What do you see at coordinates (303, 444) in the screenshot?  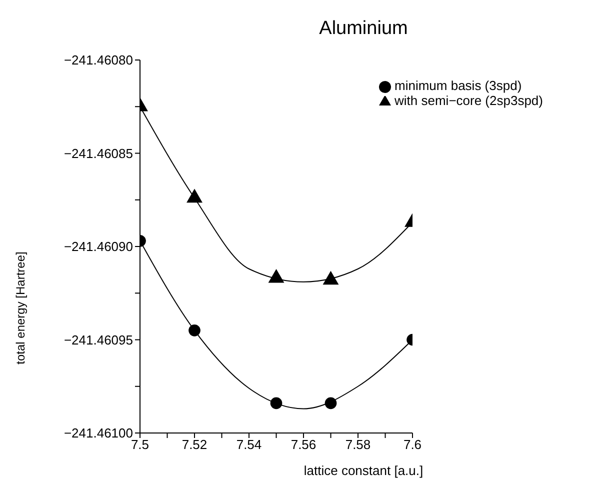 I see `x-tick-label: 7.56` at bounding box center [303, 444].